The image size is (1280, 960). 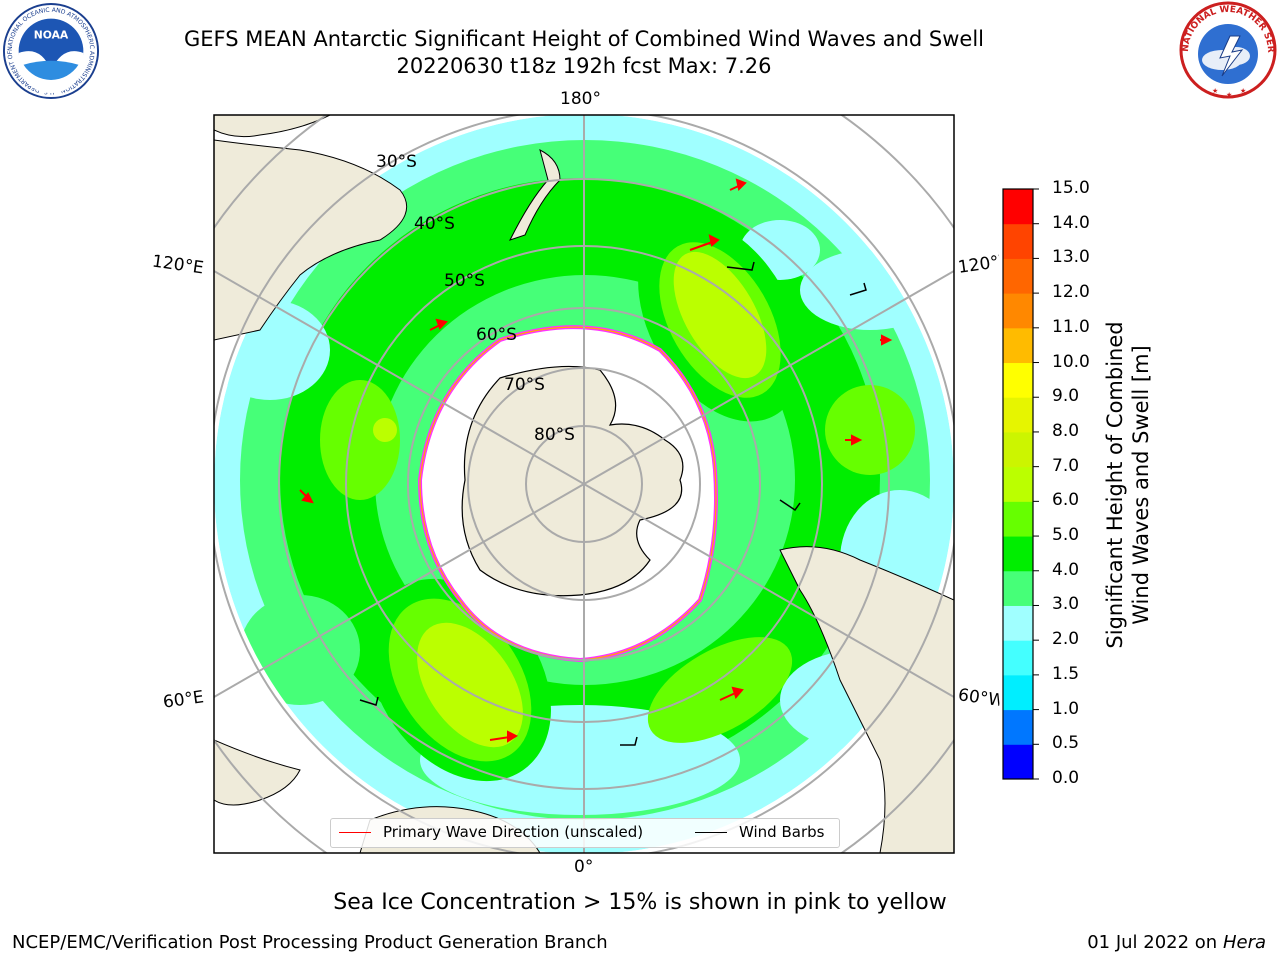 I want to click on lat-label-50s: 50°S, so click(x=464, y=281).